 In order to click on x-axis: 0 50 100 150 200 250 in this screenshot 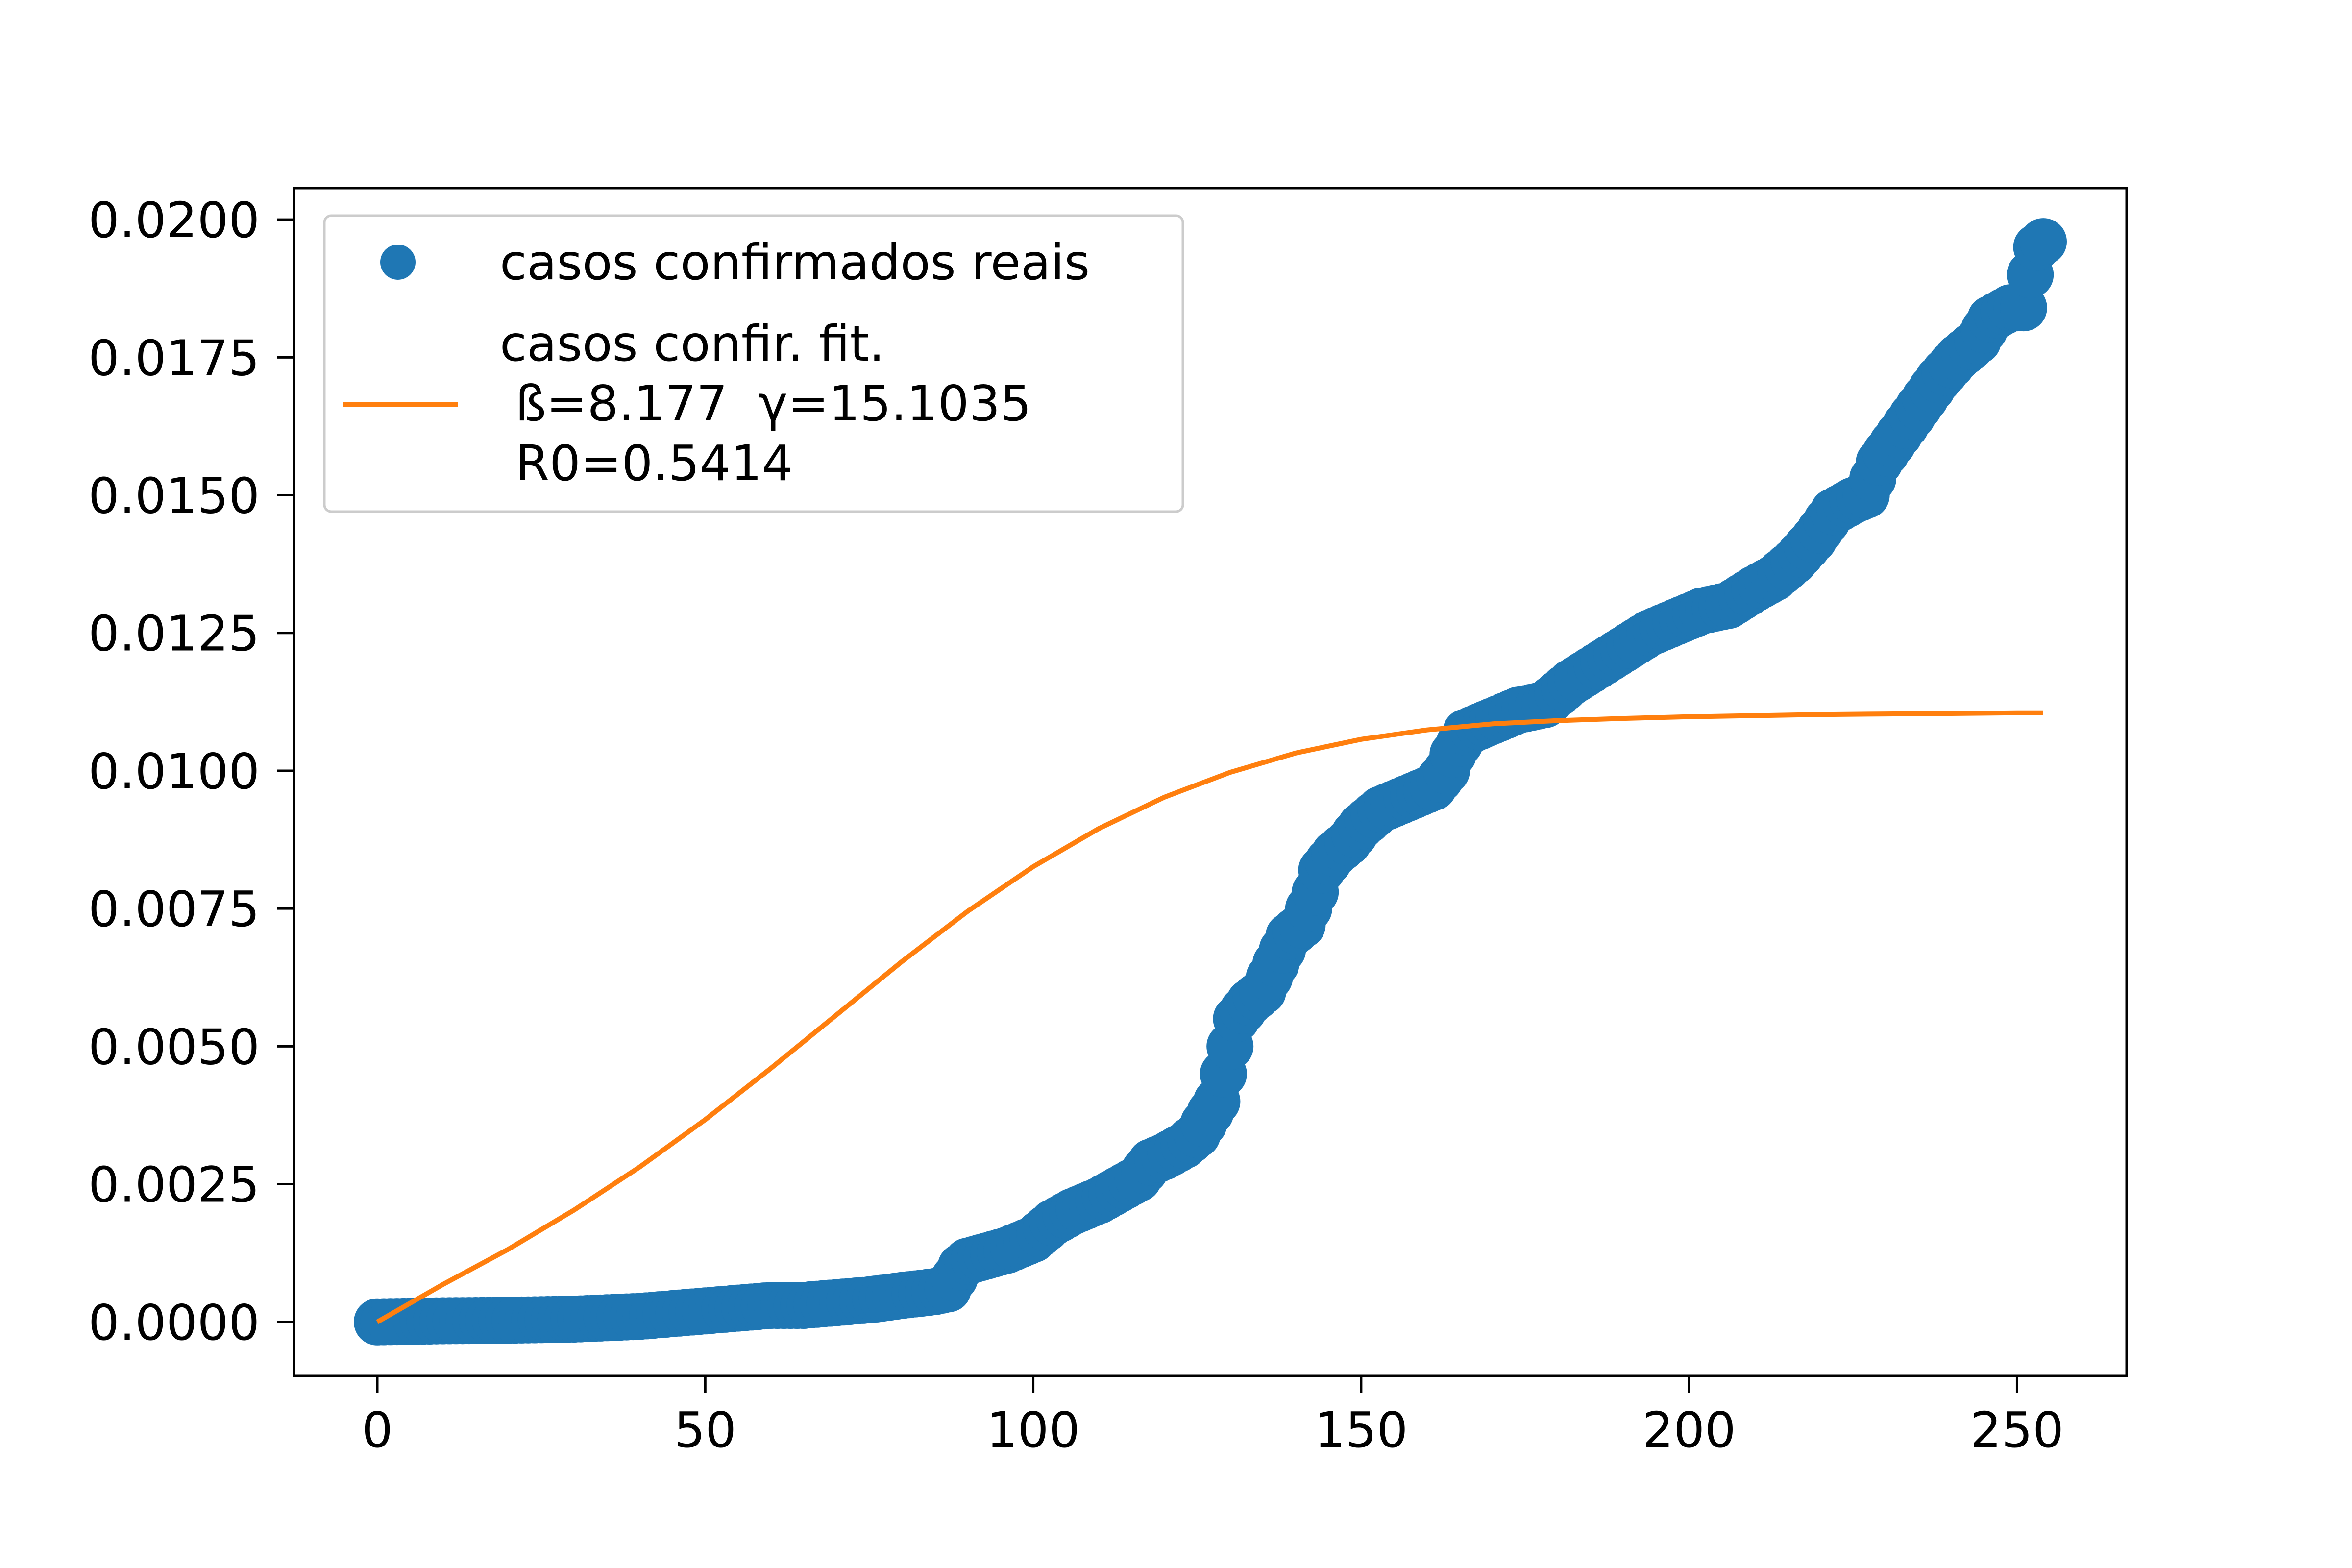, I will do `click(1213, 1417)`.